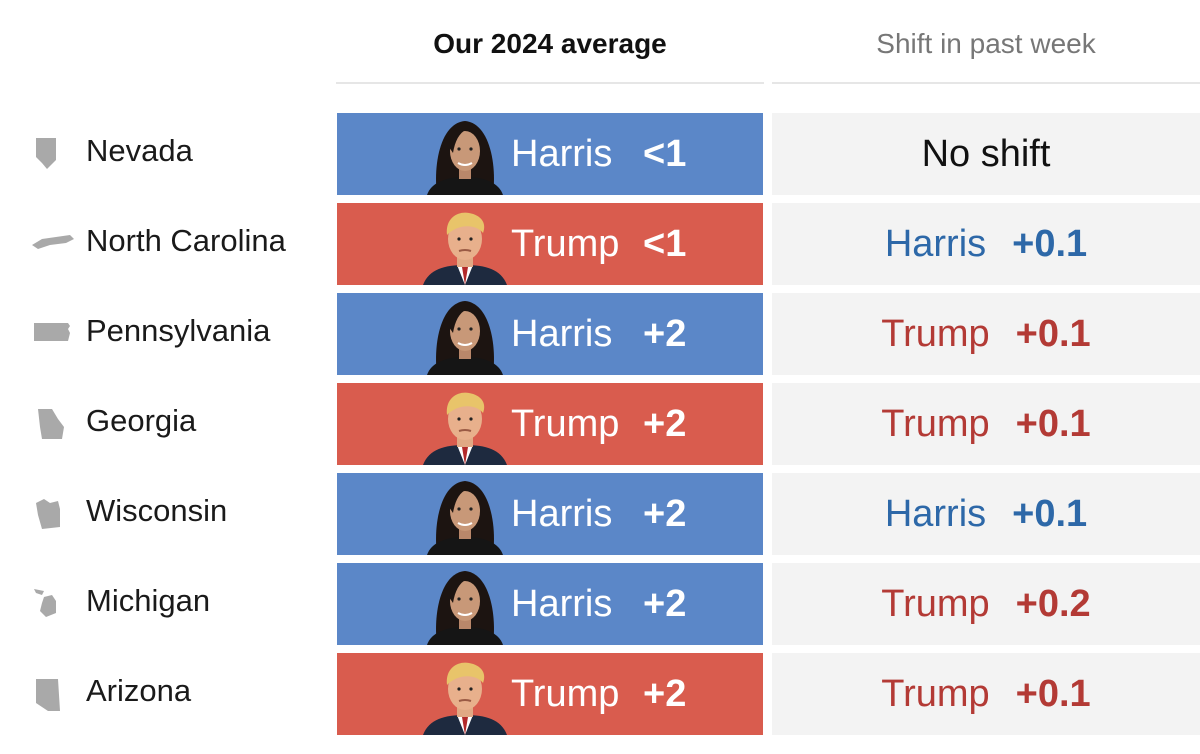 Image resolution: width=1200 pixels, height=754 pixels. Describe the element at coordinates (186, 240) in the screenshot. I see `state-name: North Carolina` at that location.